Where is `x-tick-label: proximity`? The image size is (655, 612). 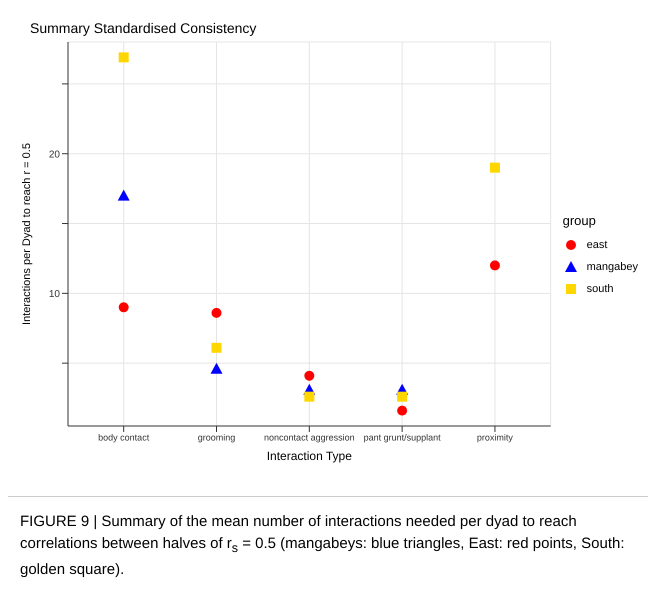 x-tick-label: proximity is located at coordinates (495, 437).